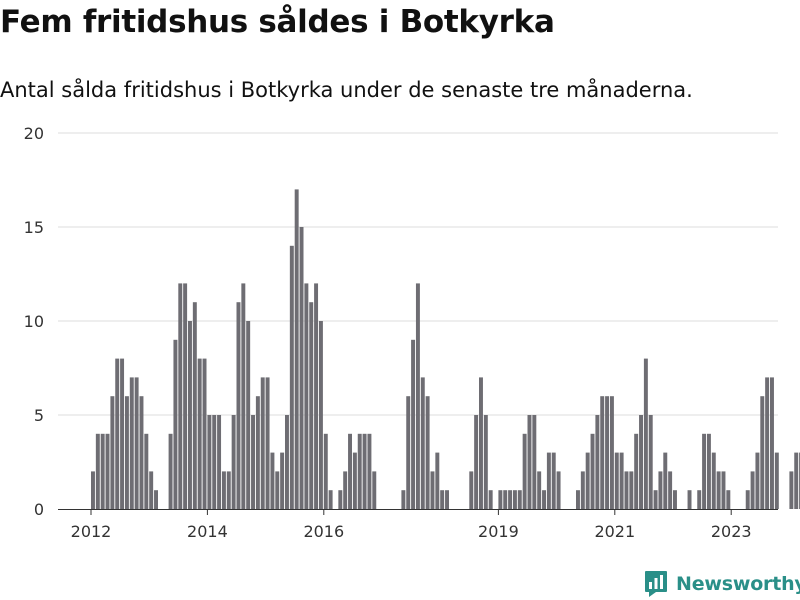 The image size is (800, 600). I want to click on x-tick-label: 2012, so click(91, 531).